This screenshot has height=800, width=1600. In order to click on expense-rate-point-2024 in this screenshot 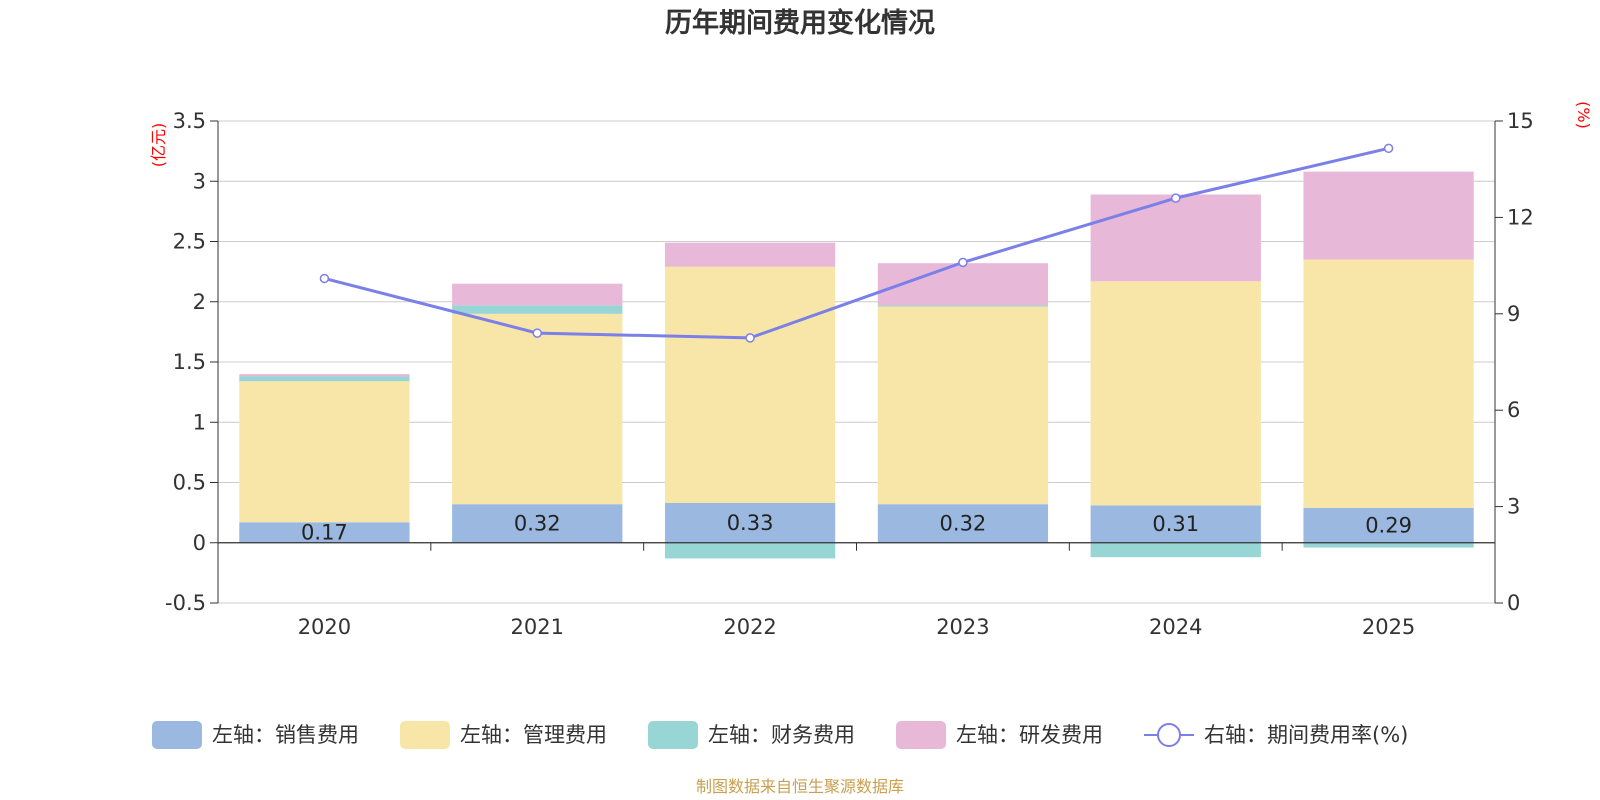, I will do `click(1176, 198)`.